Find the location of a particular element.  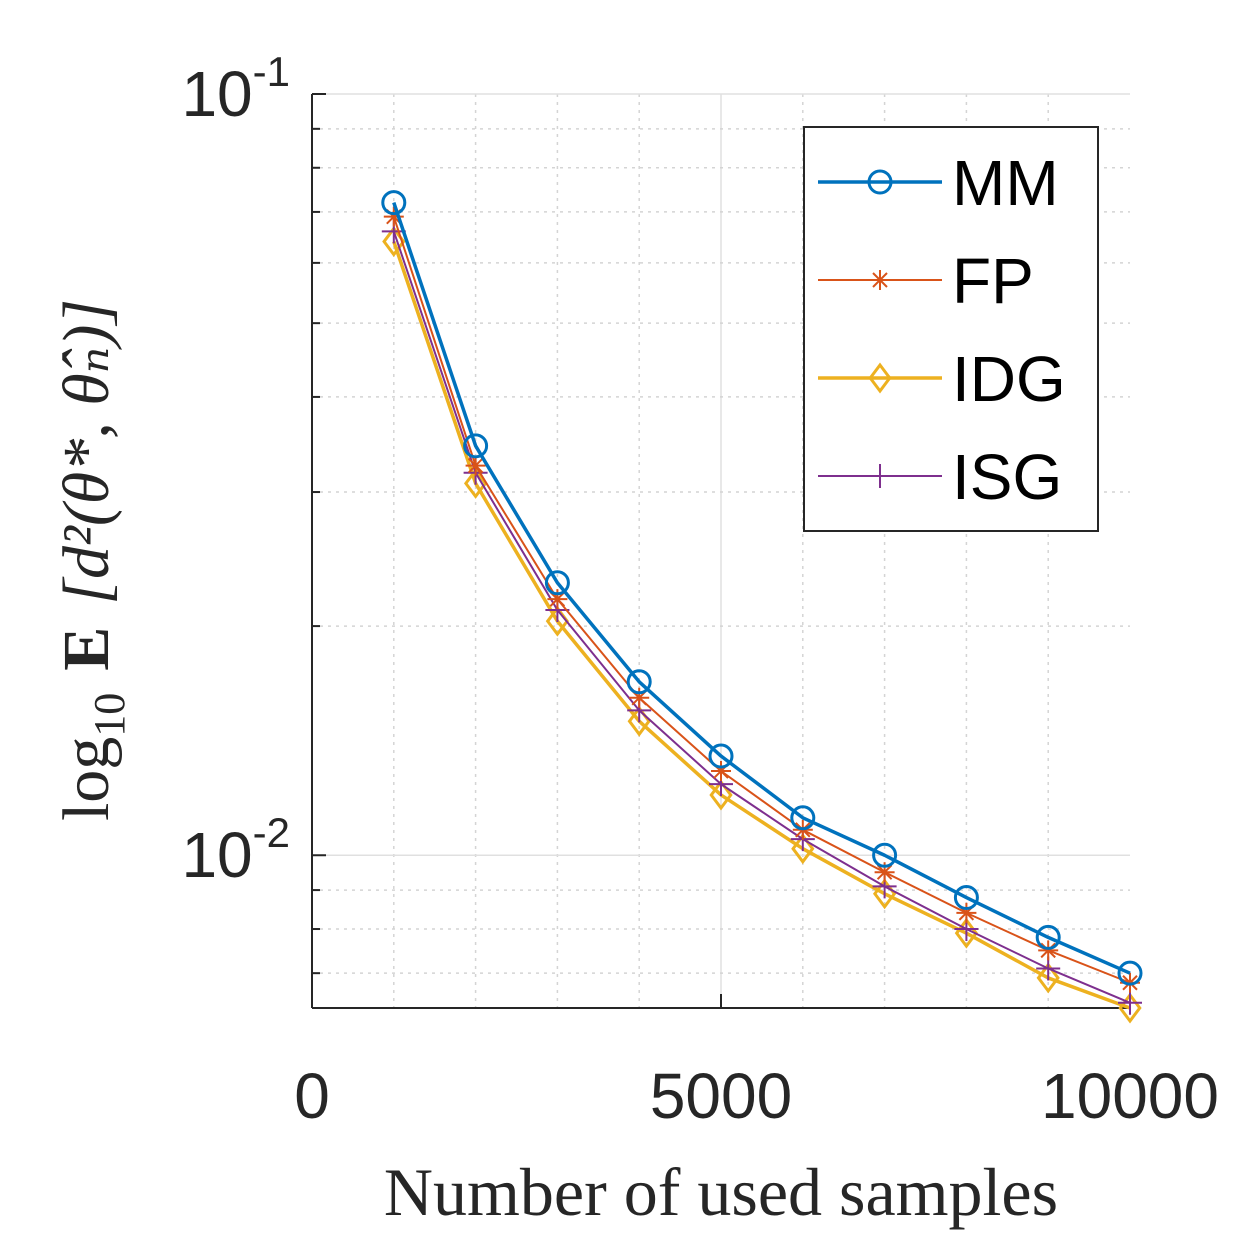

y-tick-exponent: -2 is located at coordinates (271, 832).